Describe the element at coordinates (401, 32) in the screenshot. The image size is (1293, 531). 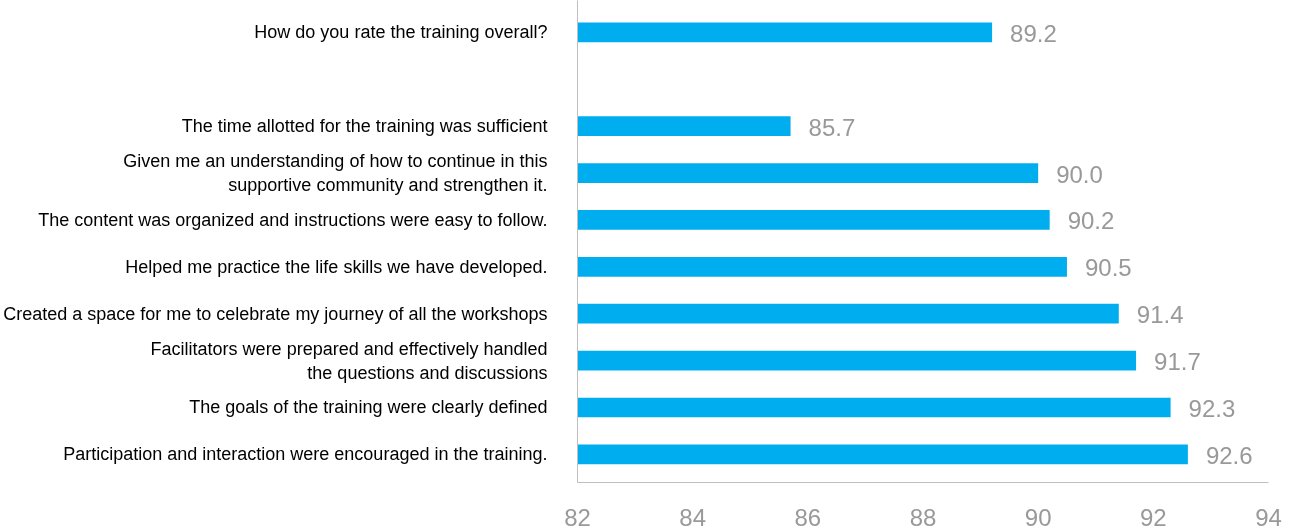
I see `y-tick-label: How do you rate the training overall?` at that location.